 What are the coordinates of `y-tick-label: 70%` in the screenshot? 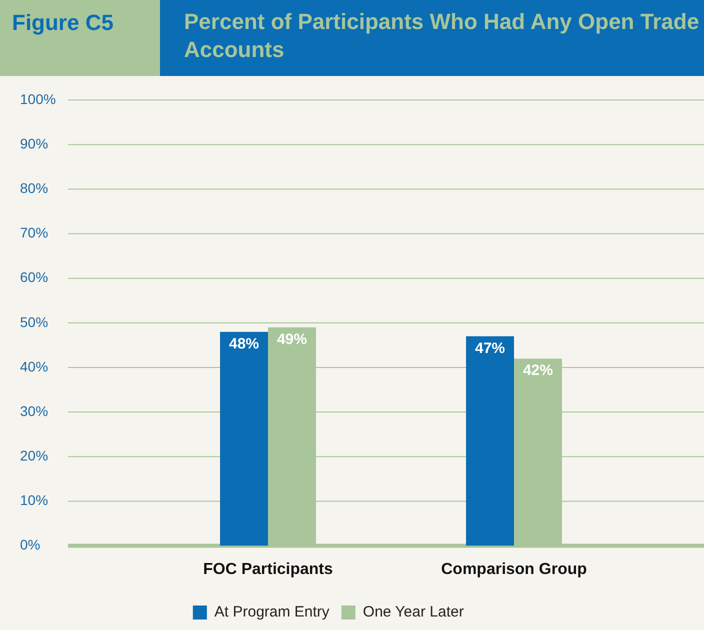 It's located at (34, 232).